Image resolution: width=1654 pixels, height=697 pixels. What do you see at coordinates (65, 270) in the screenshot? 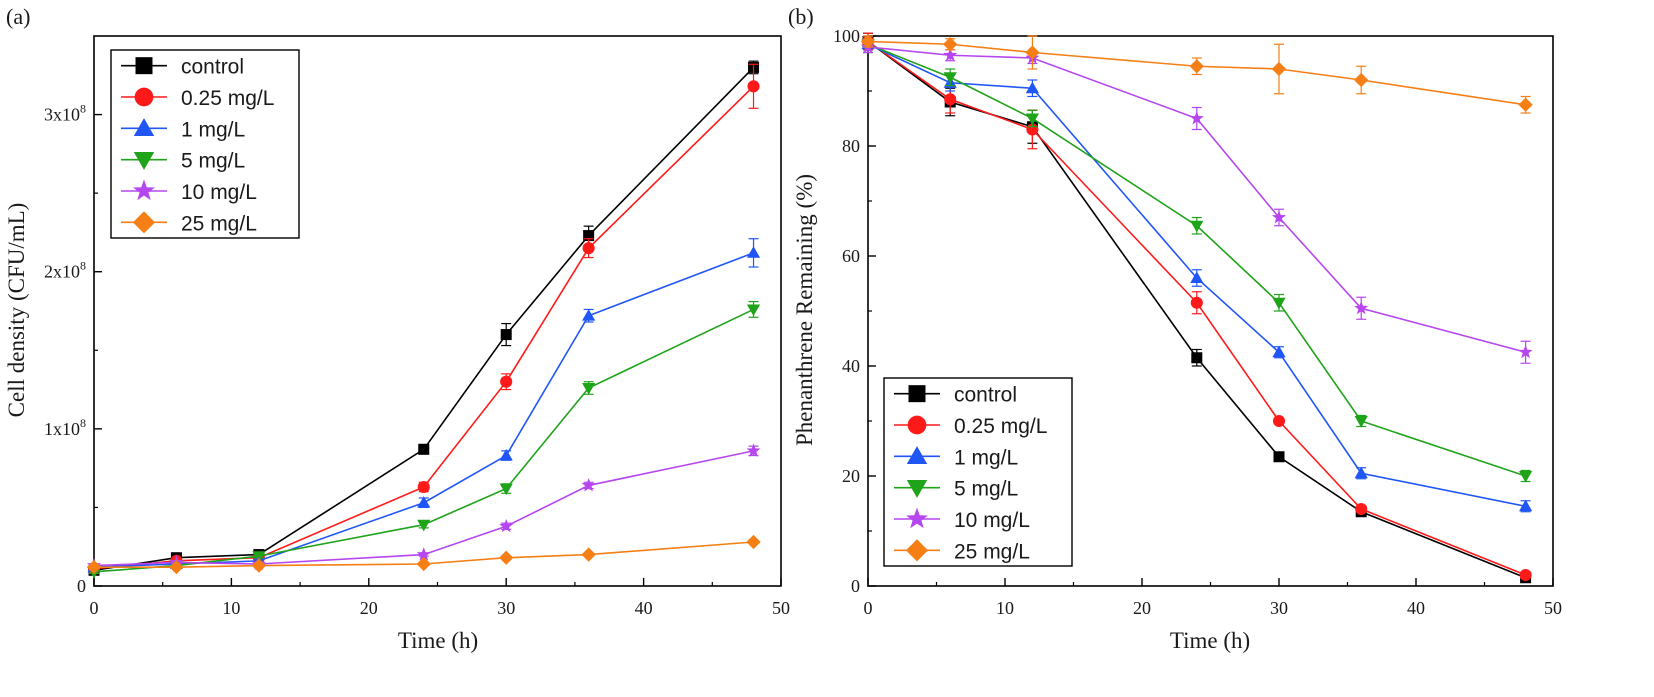
I see `y-tick-label: 2x10⁸` at bounding box center [65, 270].